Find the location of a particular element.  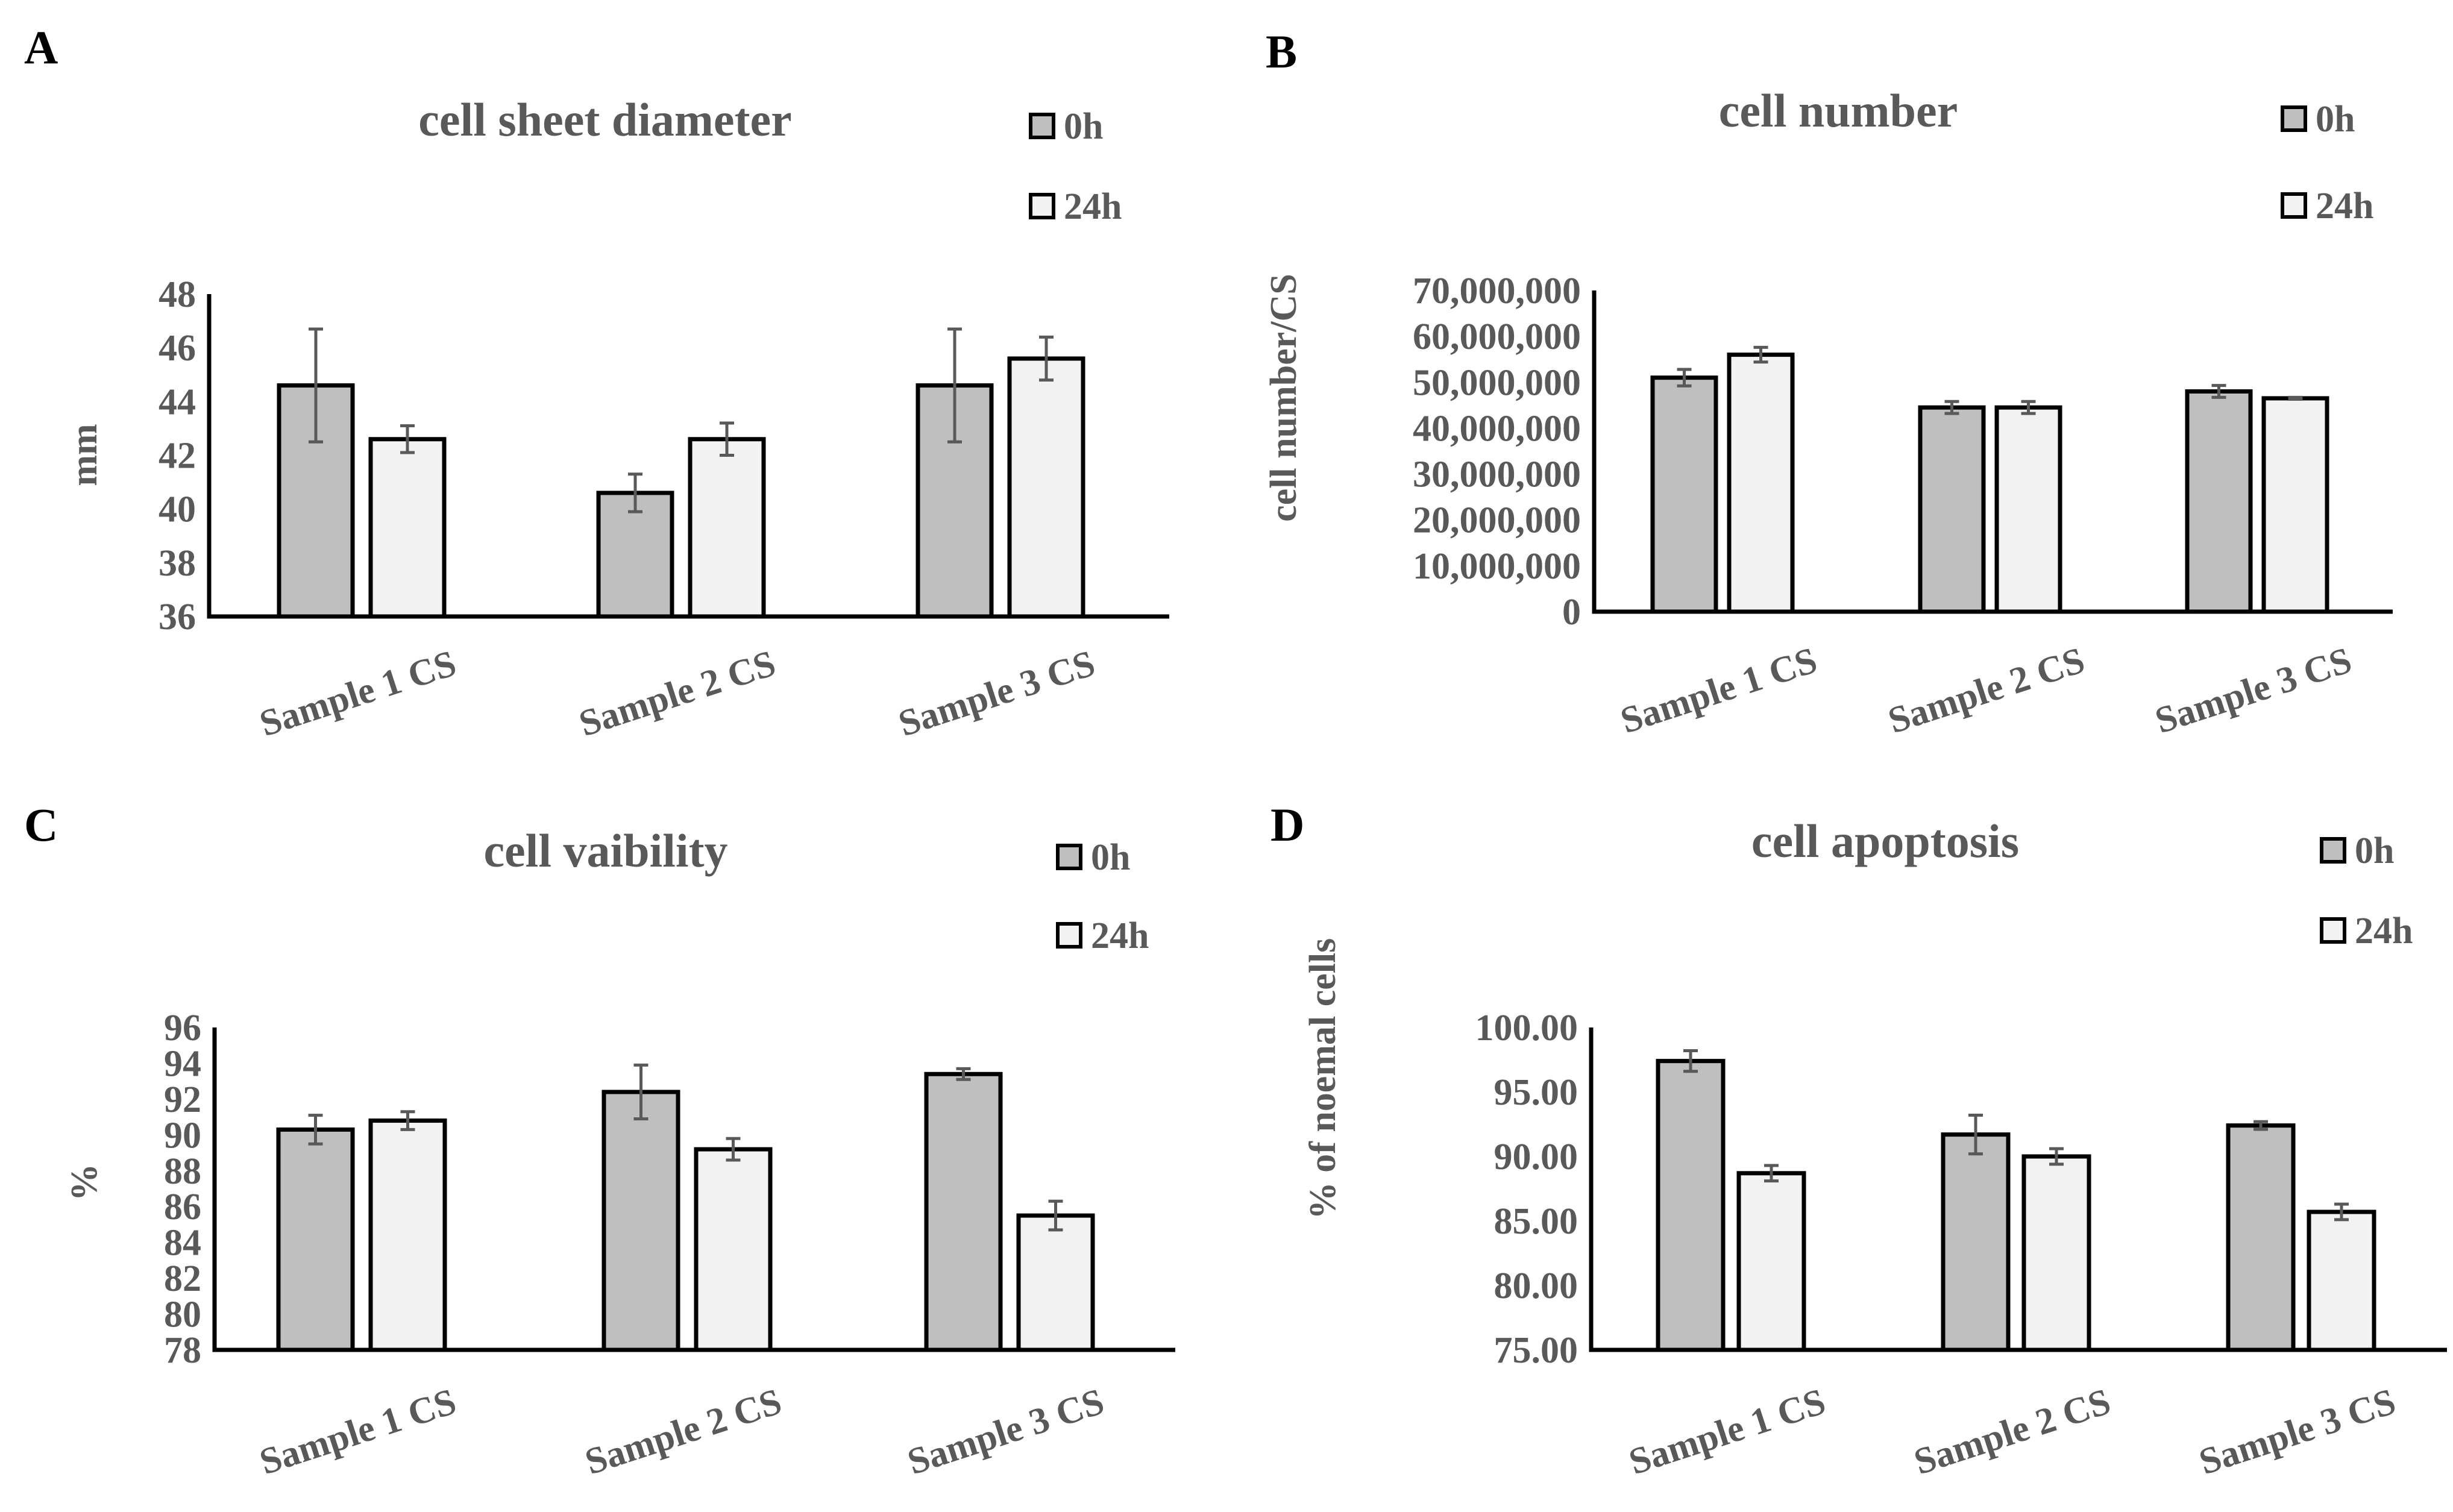

panel-d-category-label: Sample 3 CS is located at coordinates (2297, 1431).